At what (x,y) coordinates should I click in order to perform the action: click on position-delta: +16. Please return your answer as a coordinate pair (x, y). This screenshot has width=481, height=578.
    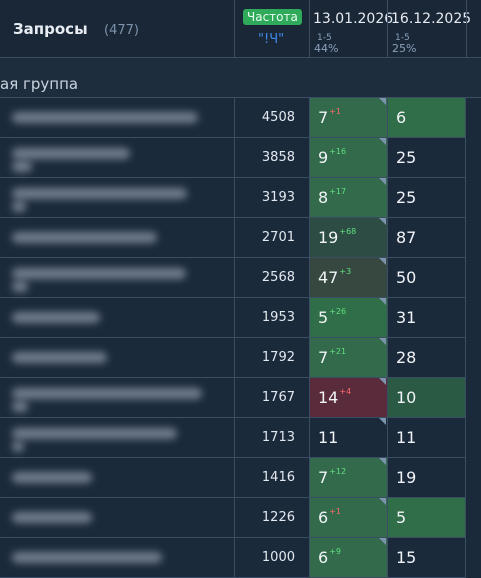
    Looking at the image, I should click on (338, 151).